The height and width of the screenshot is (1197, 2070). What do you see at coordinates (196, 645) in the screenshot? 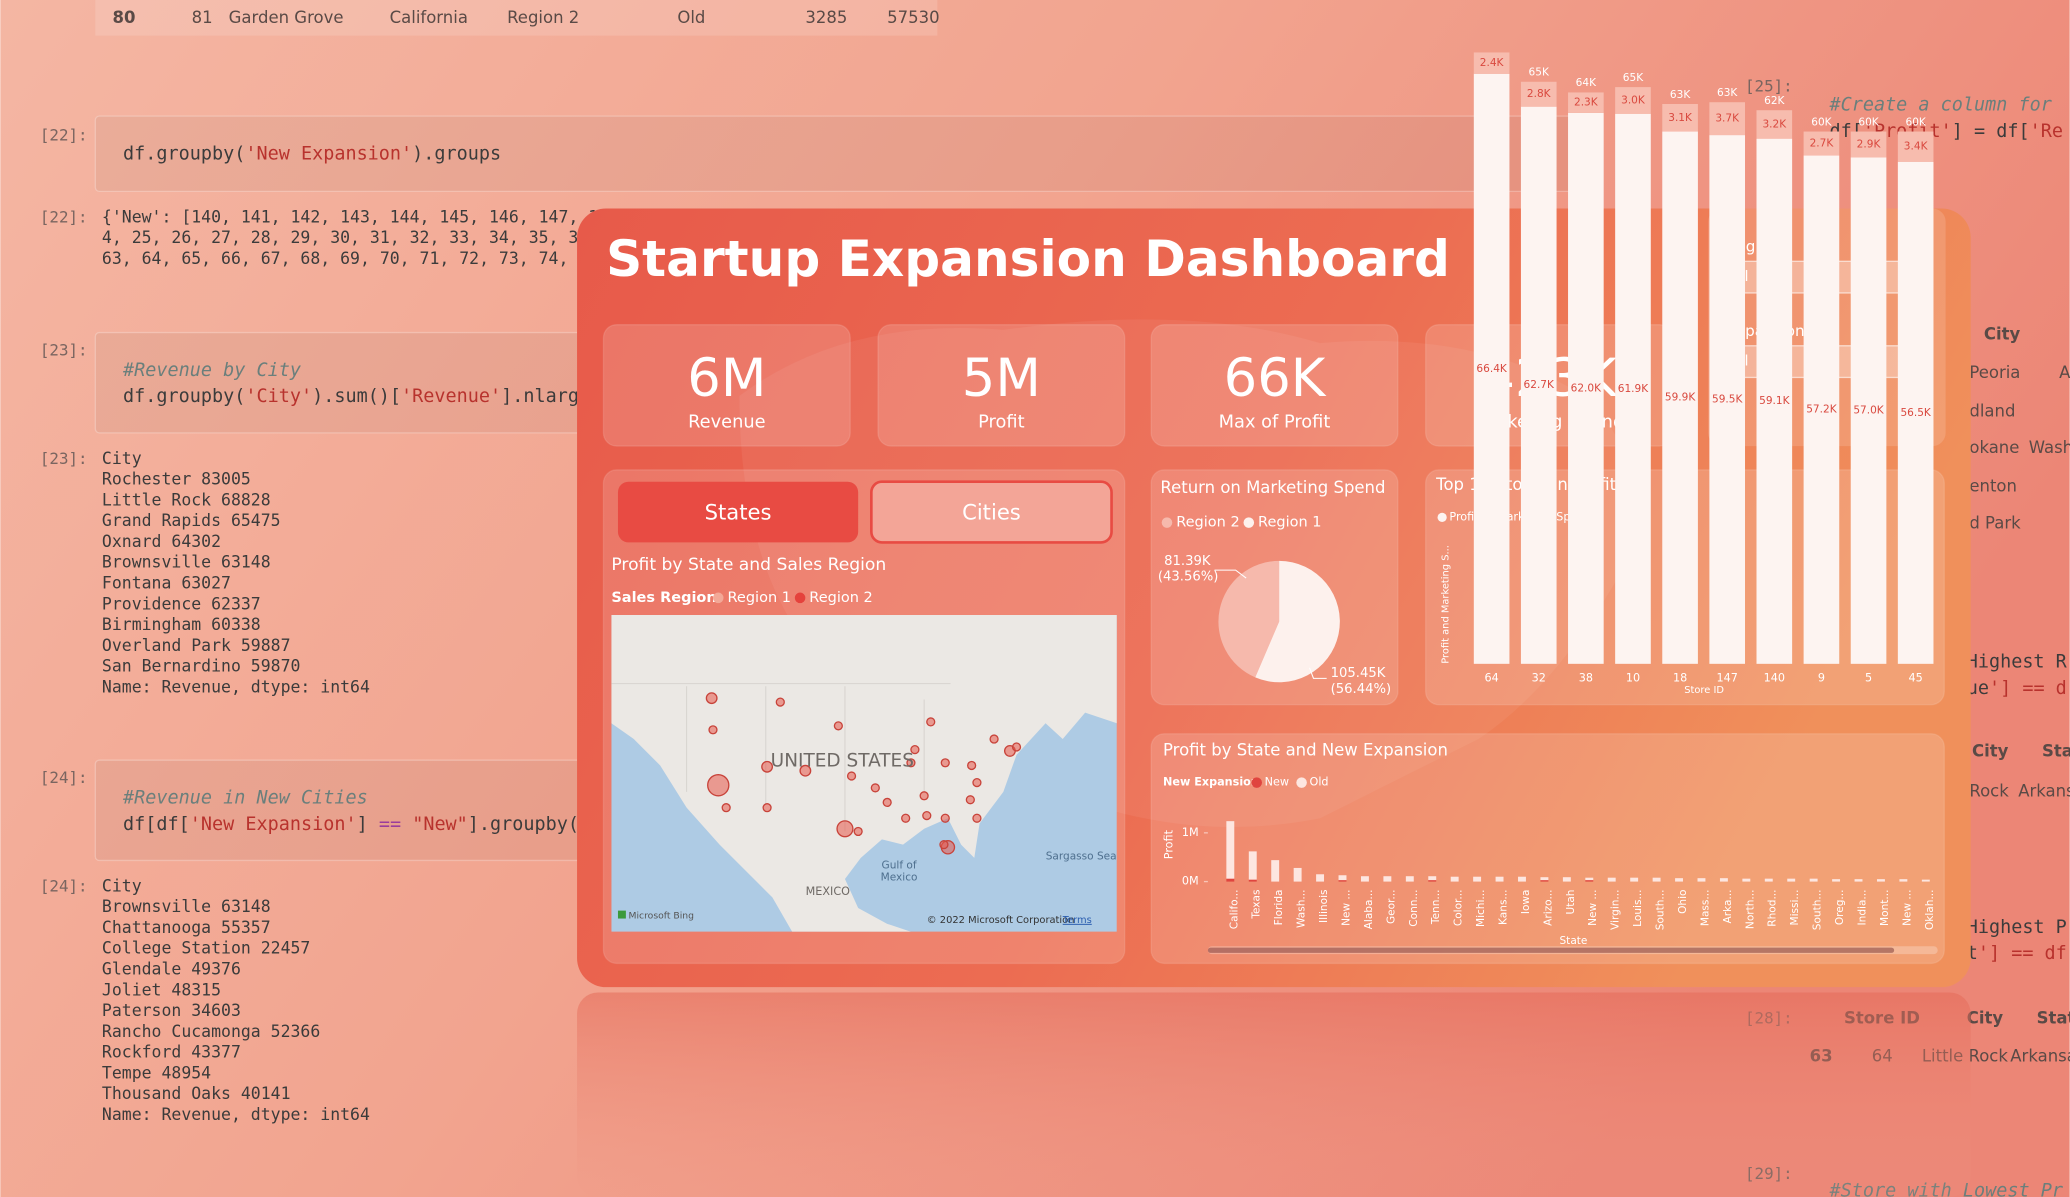
I see `output-line: Overland Park 59887` at bounding box center [196, 645].